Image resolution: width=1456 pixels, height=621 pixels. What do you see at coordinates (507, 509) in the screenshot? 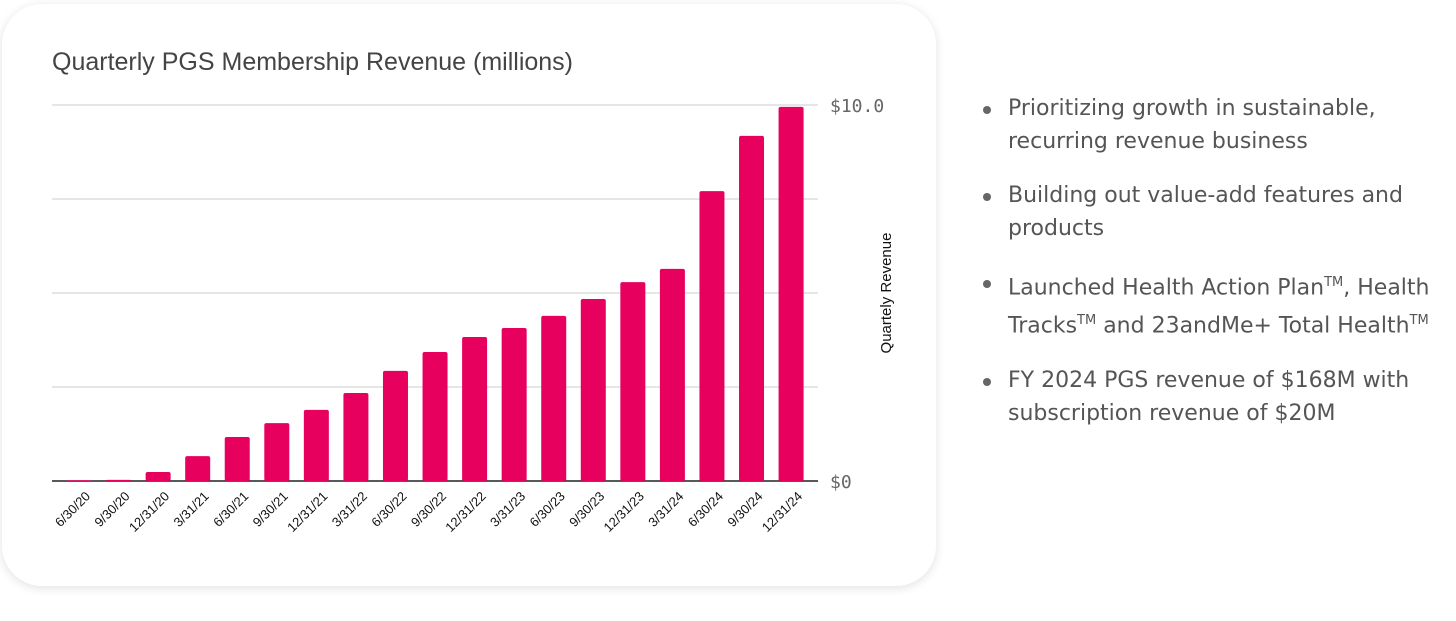
I see `x-tick-label: 3/31/23` at bounding box center [507, 509].